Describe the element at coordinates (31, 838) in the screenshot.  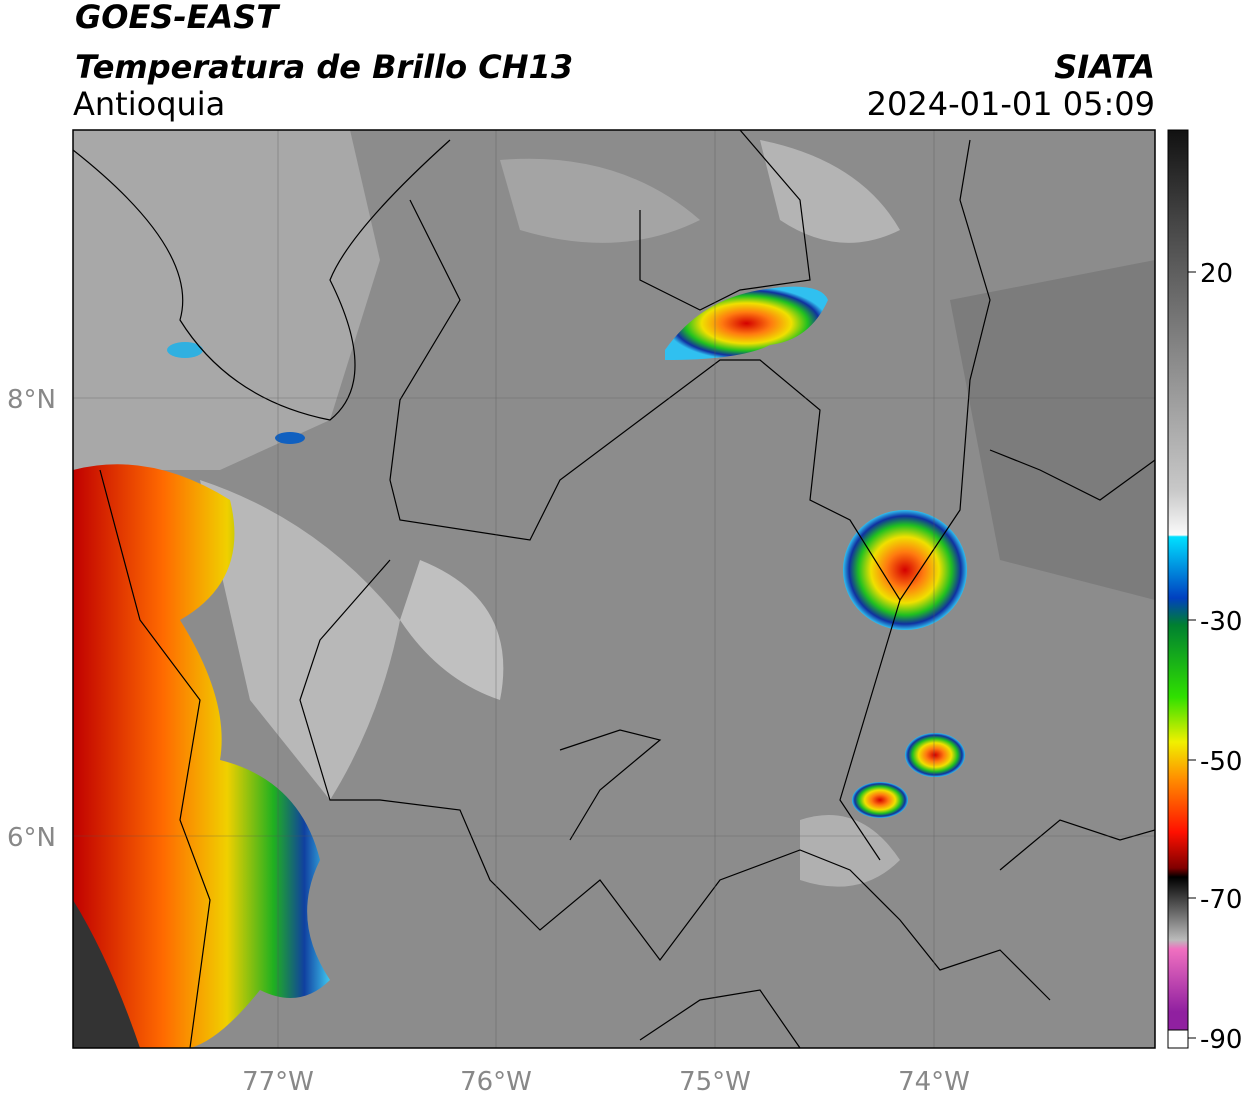
I see `lat-label: 6°N` at that location.